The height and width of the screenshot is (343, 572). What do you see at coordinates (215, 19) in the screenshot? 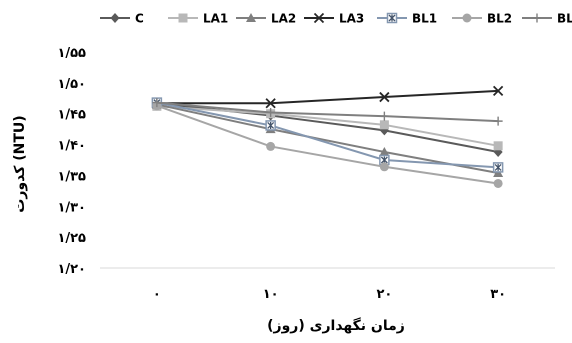
I see `legend-label: LA1` at bounding box center [215, 19].